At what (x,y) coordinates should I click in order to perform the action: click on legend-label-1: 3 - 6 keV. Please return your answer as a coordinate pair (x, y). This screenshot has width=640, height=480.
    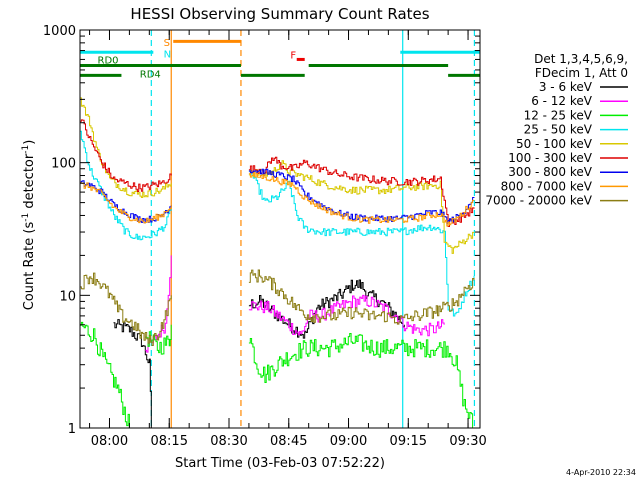
    Looking at the image, I should click on (566, 87).